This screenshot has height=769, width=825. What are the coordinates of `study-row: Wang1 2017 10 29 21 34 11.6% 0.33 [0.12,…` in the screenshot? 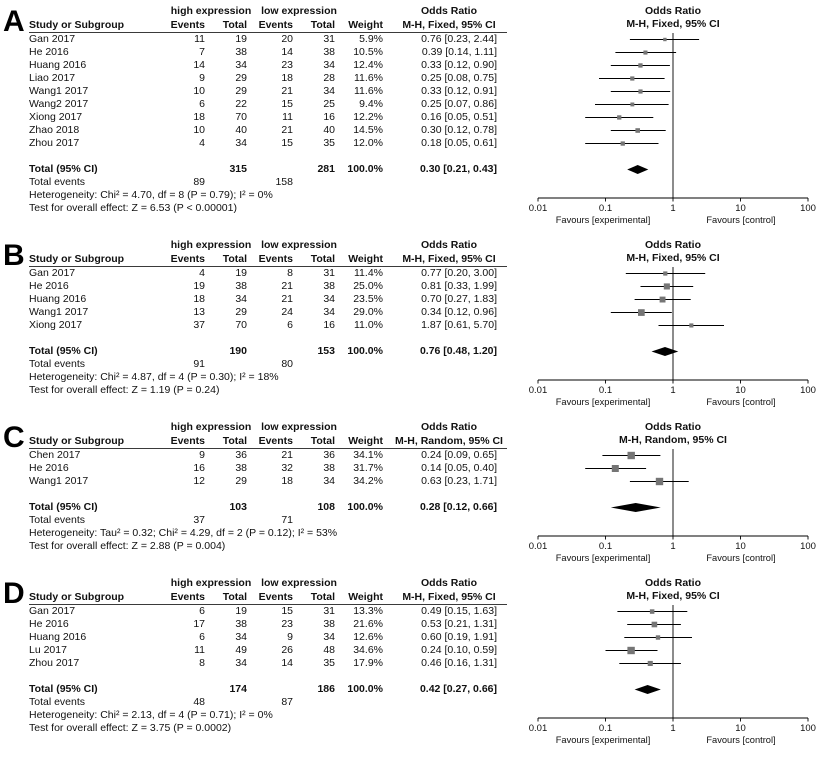 It's located at (426, 91).